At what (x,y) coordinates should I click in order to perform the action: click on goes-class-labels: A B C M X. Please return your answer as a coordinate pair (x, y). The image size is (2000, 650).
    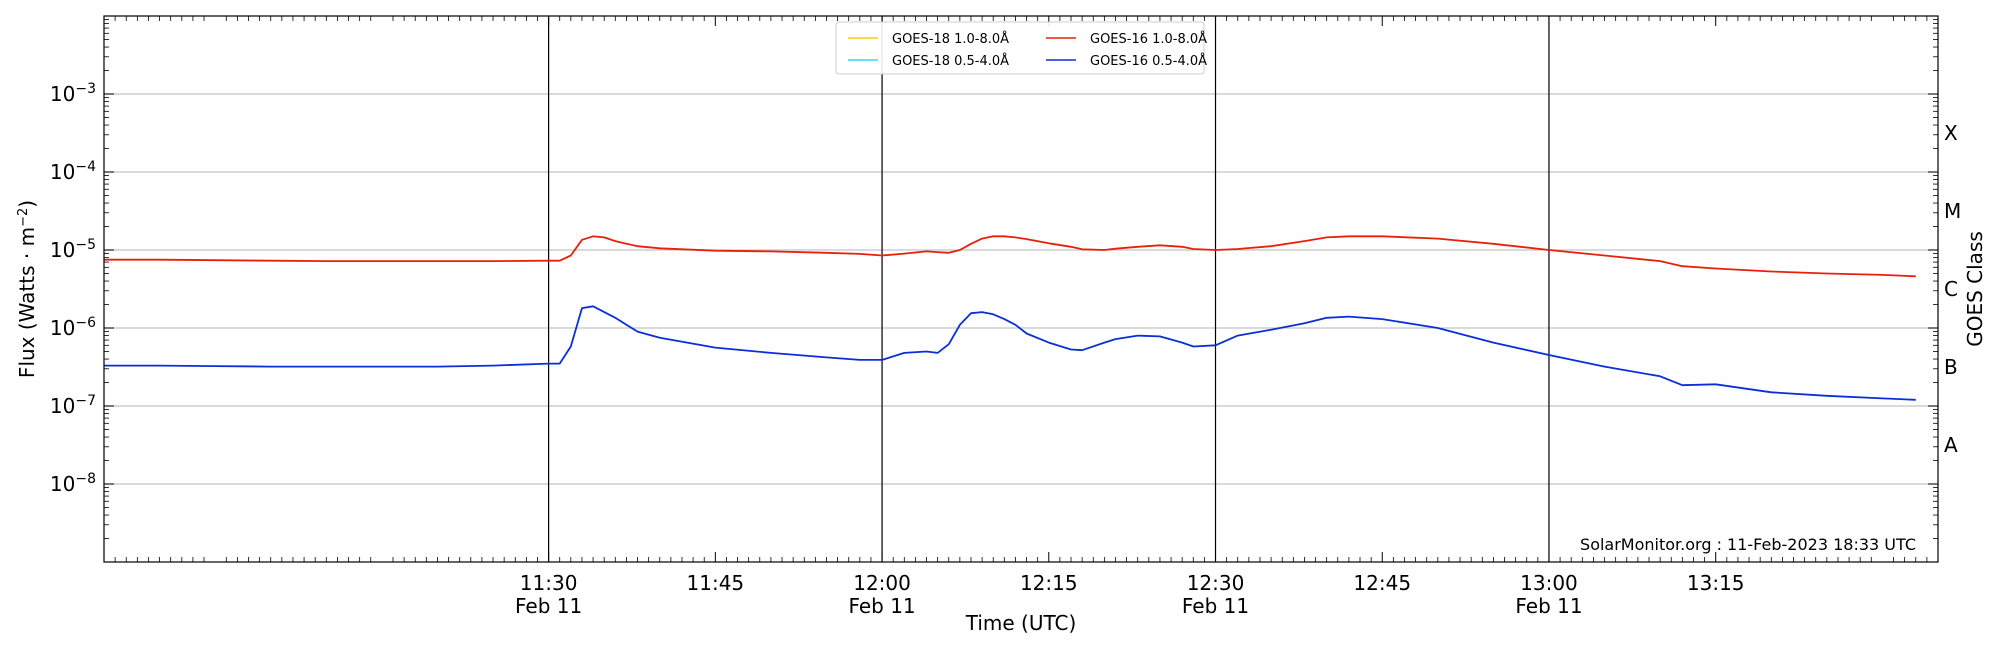
    Looking at the image, I should click on (1952, 289).